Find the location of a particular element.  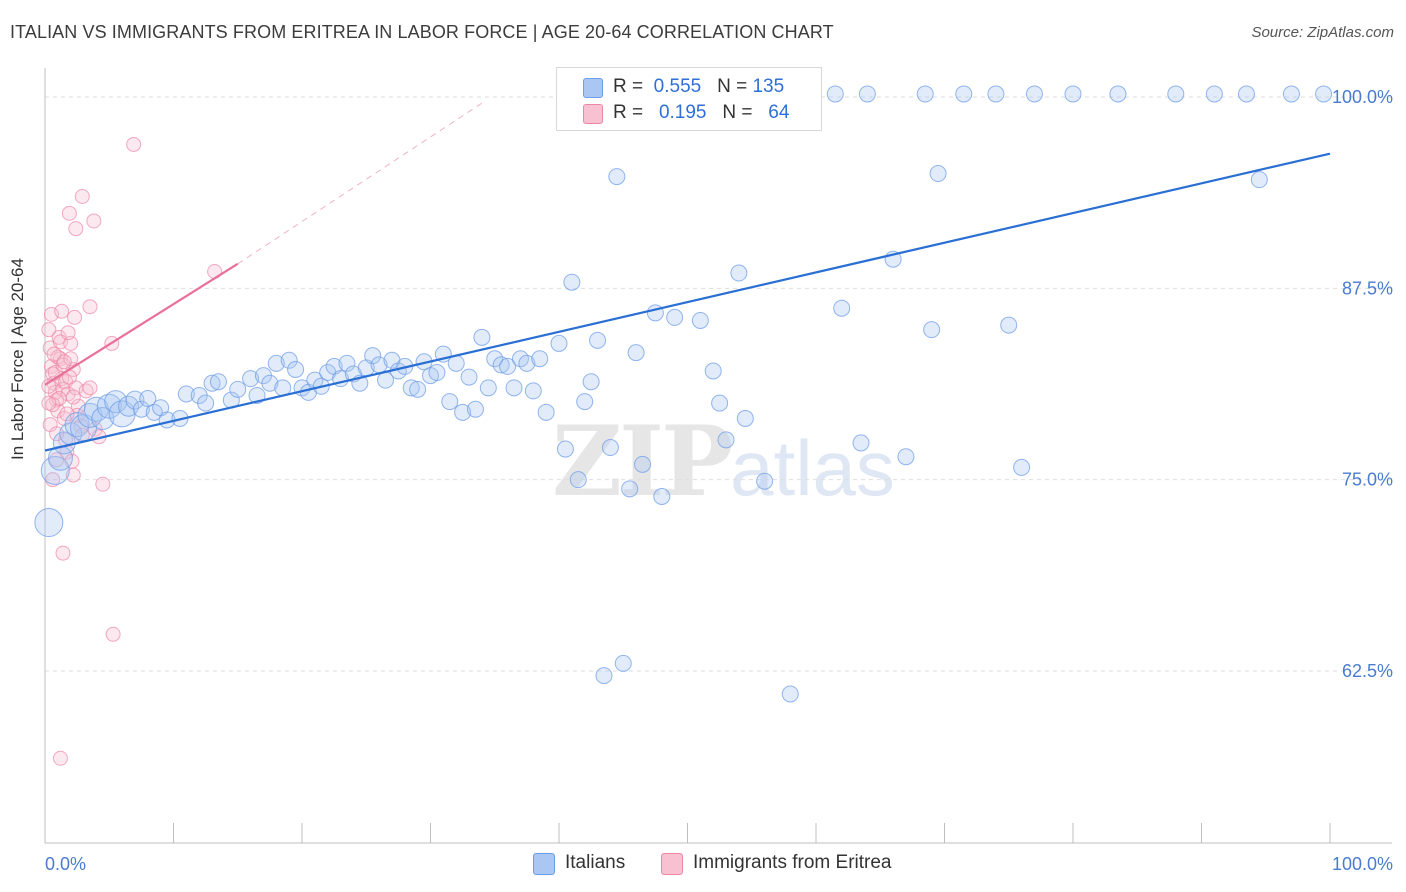

legend-italians-r: 0.555 is located at coordinates (677, 86).